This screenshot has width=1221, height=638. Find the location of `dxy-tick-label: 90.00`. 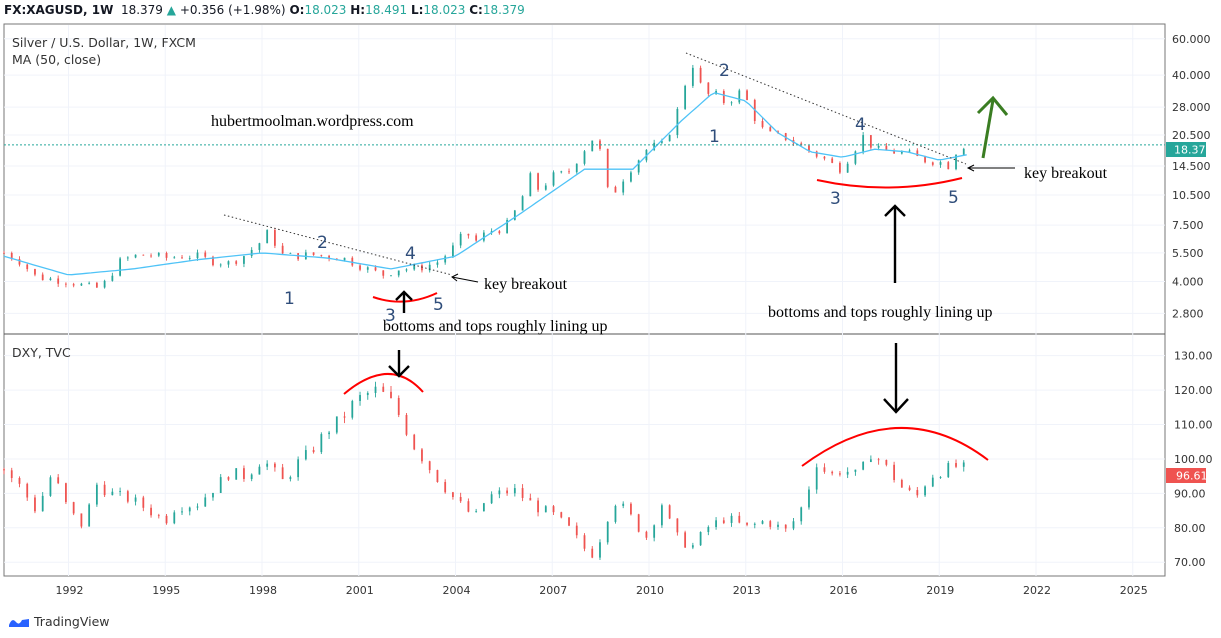

dxy-tick-label: 90.00 is located at coordinates (1190, 493).